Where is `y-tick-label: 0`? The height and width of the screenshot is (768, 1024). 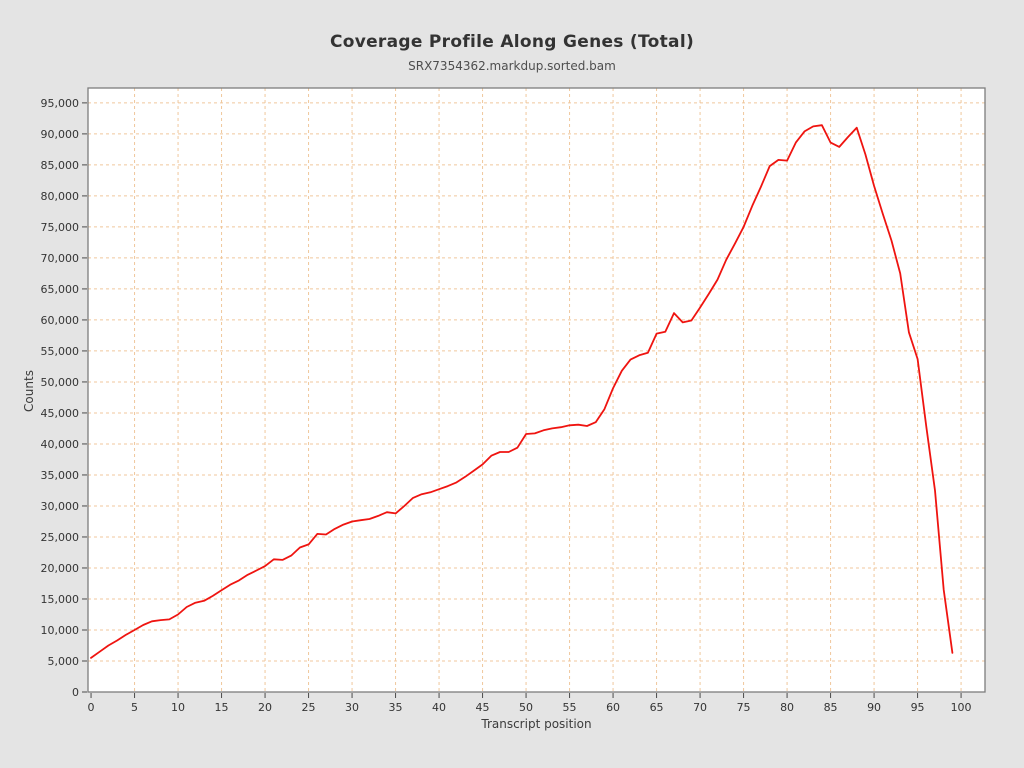 y-tick-label: 0 is located at coordinates (75, 692).